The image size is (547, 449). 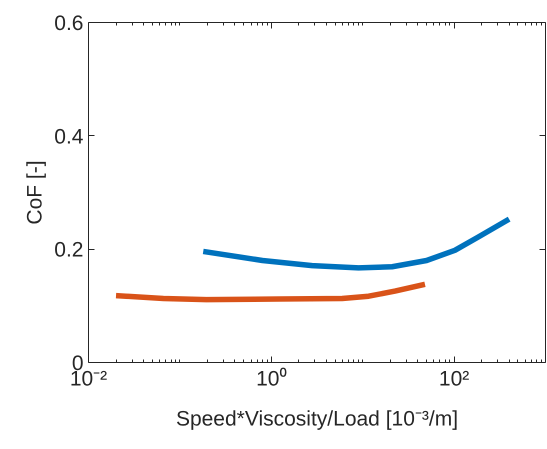 What do you see at coordinates (69, 23) in the screenshot?
I see `y-tick-label: 0.6` at bounding box center [69, 23].